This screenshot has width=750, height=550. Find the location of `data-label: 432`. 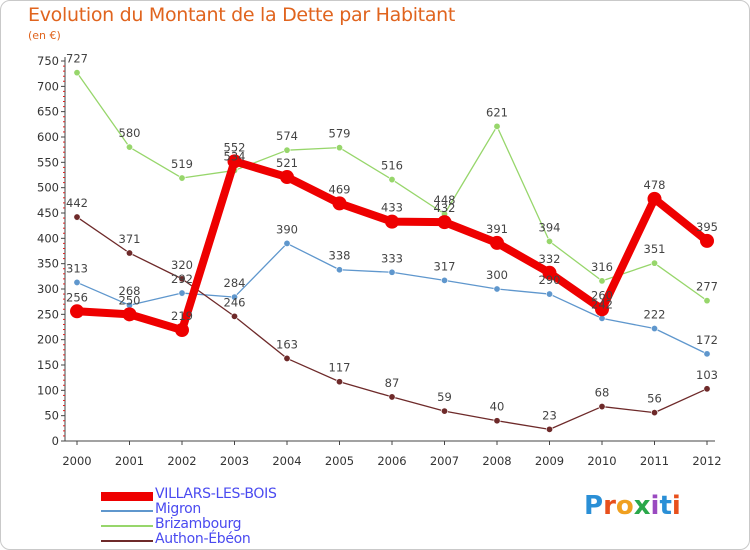

data-label: 432 is located at coordinates (445, 208).